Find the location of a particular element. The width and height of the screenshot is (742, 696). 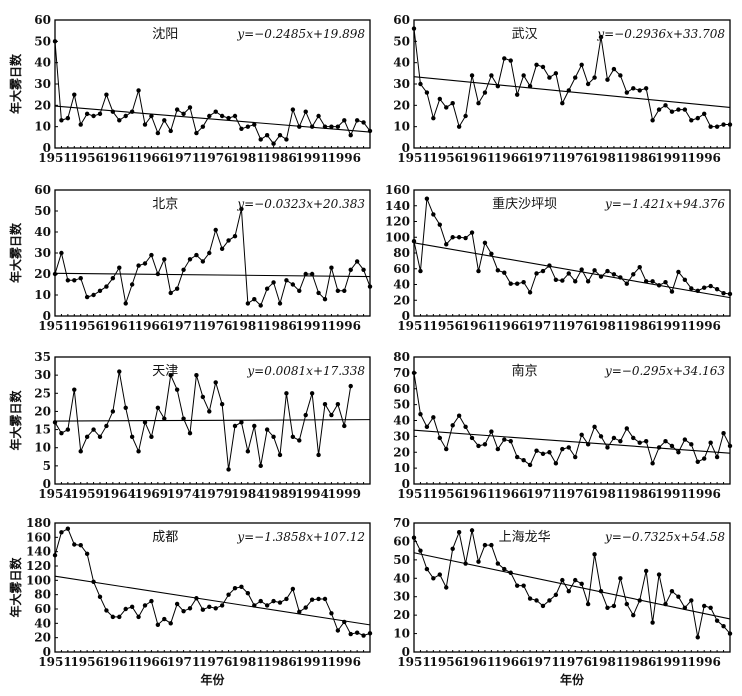

y-axis-label: 年大雾日数 is located at coordinates (15, 252).